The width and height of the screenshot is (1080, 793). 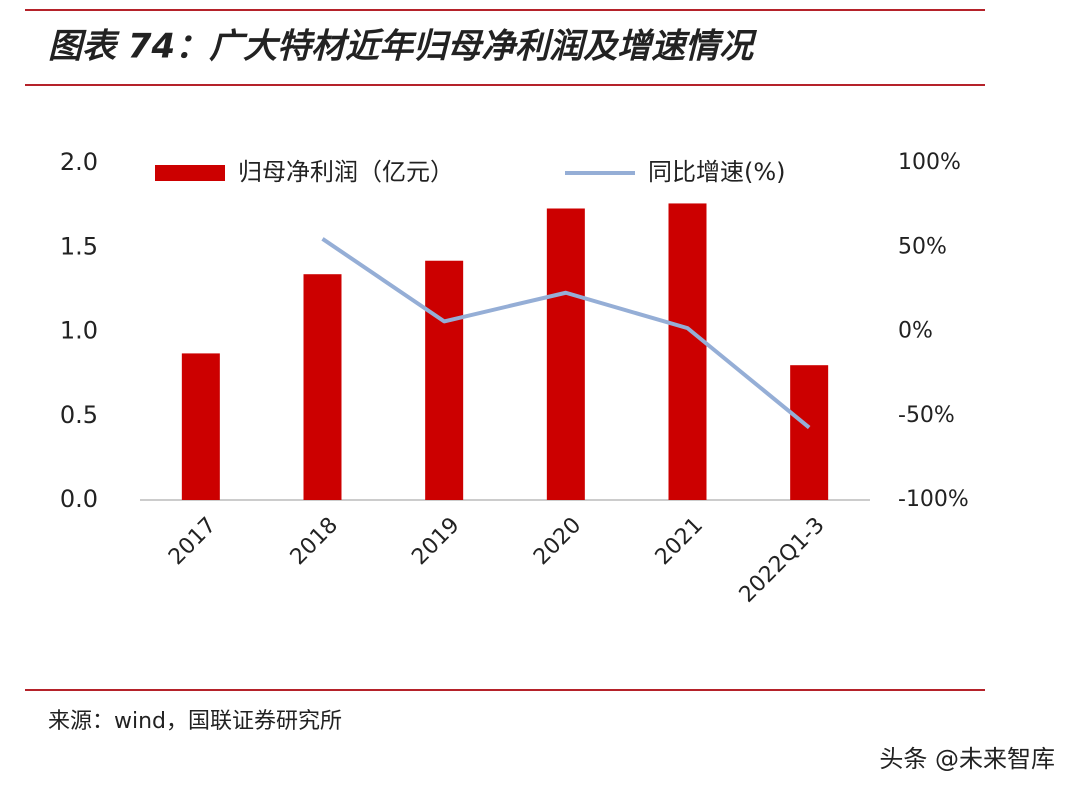 I want to click on legend-swatch, so click(x=190, y=173).